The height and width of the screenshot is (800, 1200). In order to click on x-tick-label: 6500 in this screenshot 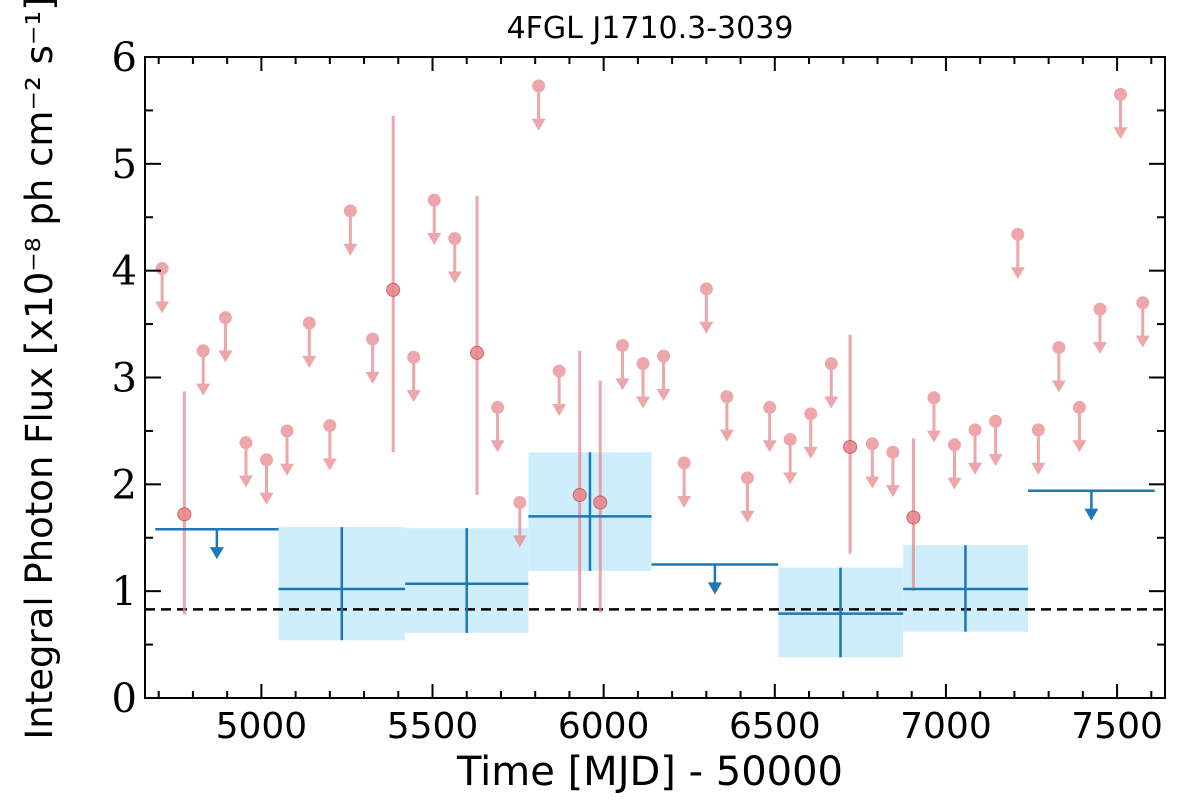, I will do `click(775, 726)`.